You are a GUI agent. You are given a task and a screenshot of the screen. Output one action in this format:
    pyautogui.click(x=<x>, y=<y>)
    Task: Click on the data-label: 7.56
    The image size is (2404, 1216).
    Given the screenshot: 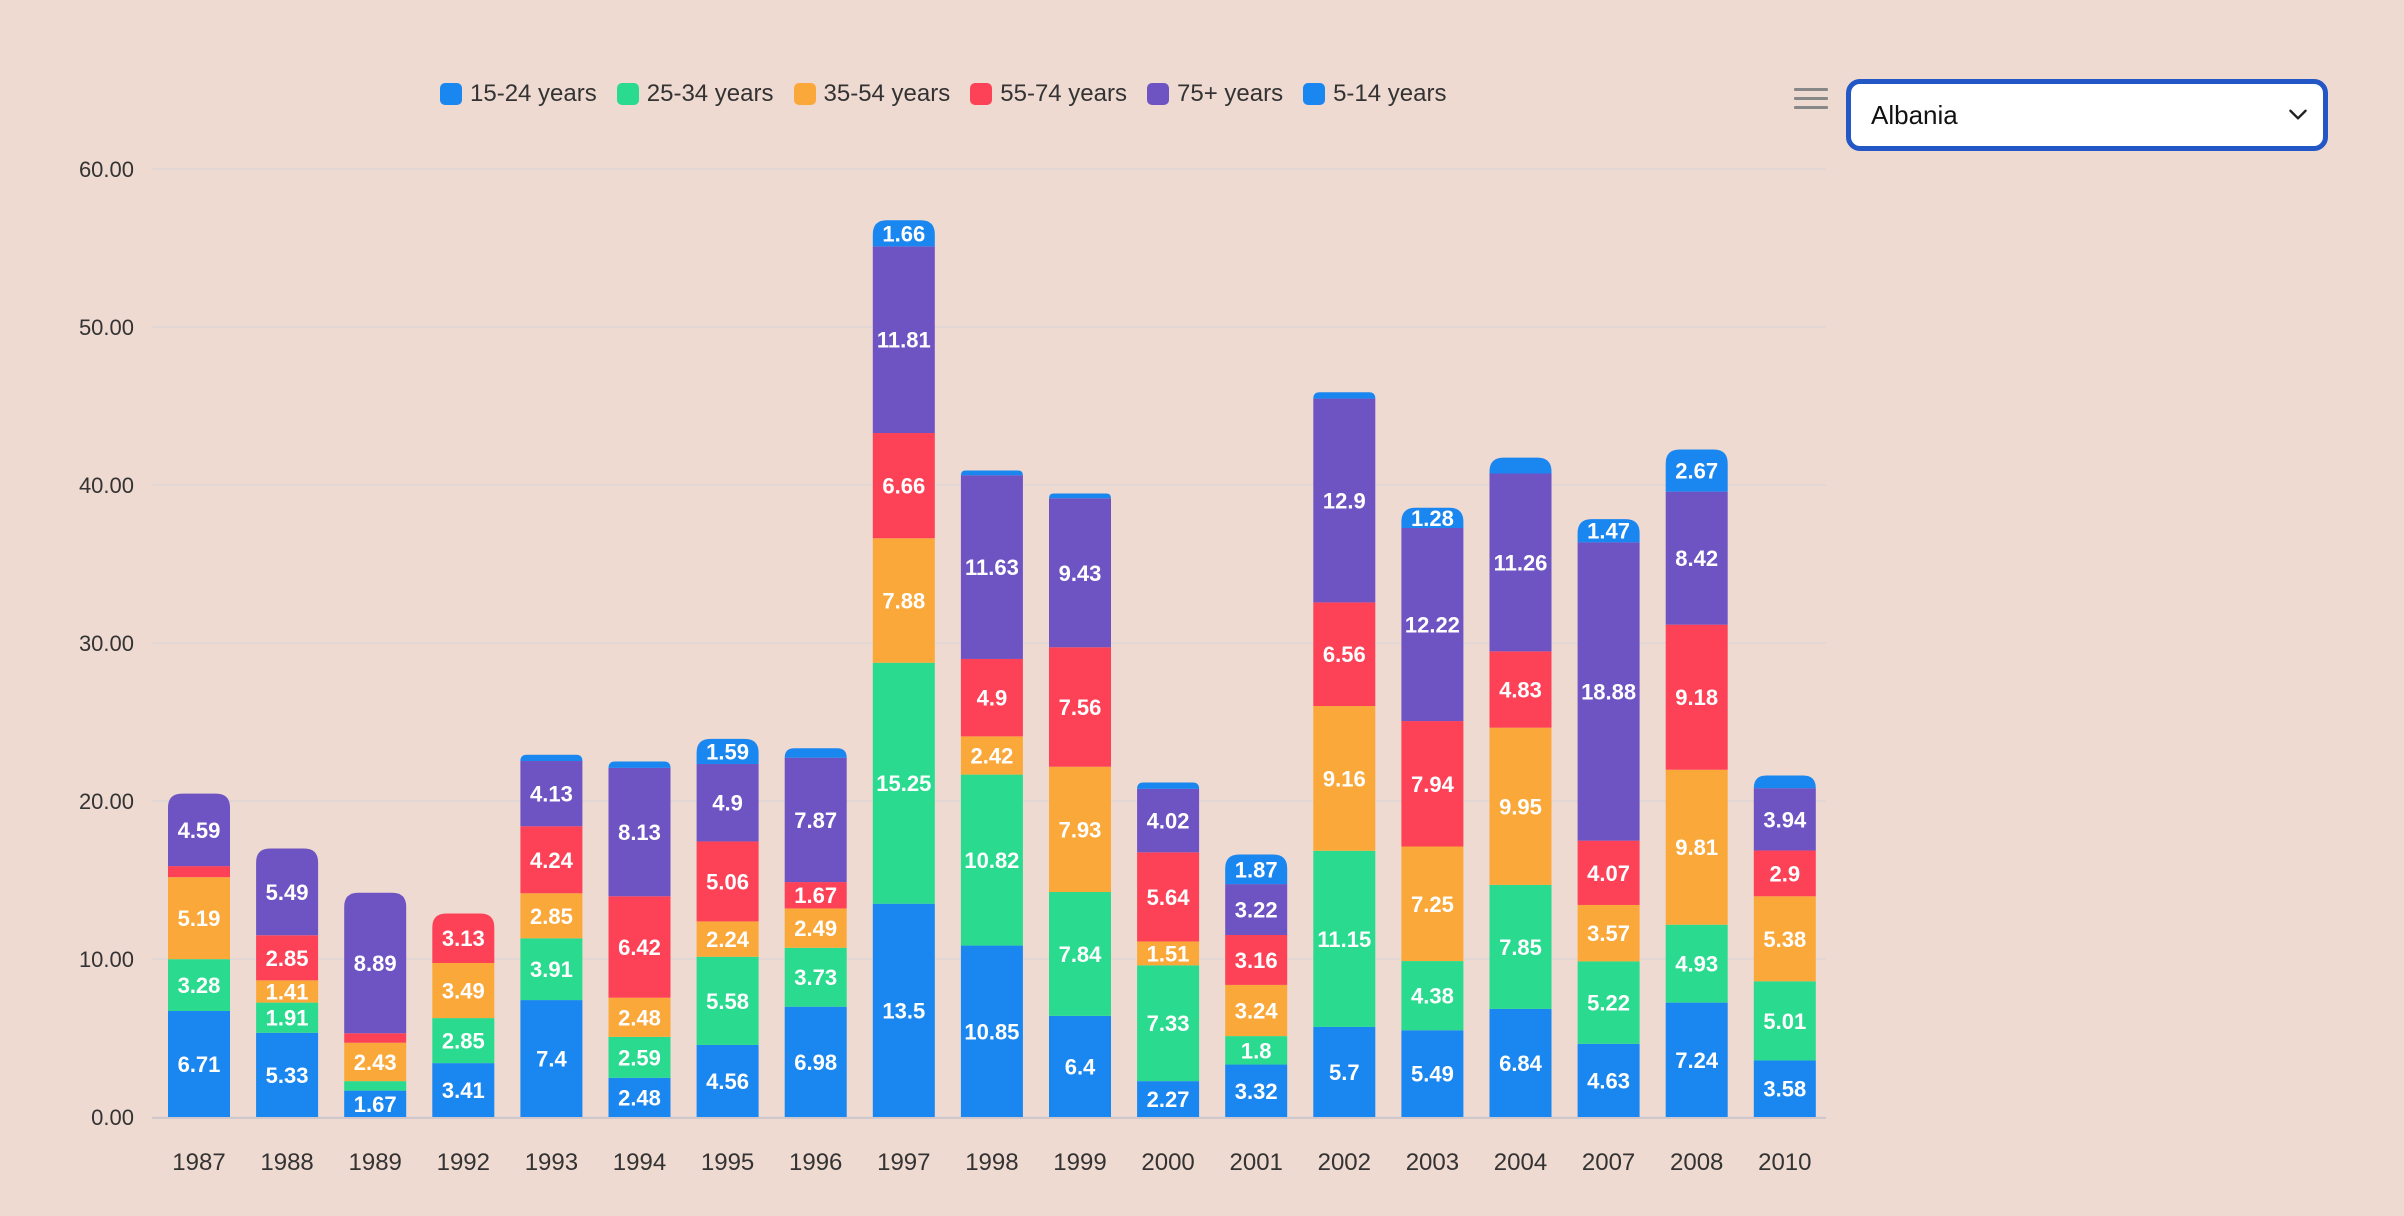 What is the action you would take?
    pyautogui.click(x=1080, y=707)
    